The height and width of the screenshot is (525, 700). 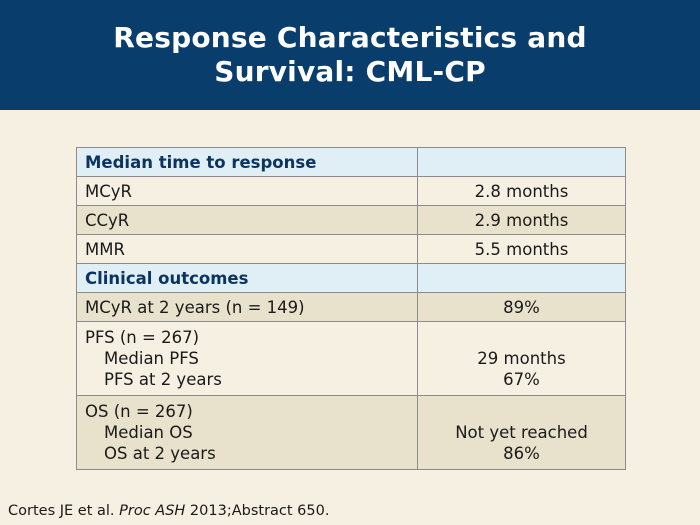 What do you see at coordinates (139, 411) in the screenshot?
I see `os-label: OS (n = 267)` at bounding box center [139, 411].